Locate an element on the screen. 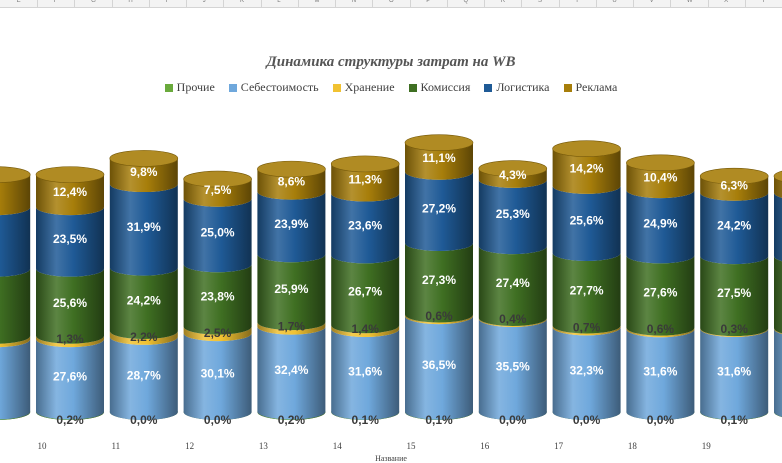 Image resolution: width=782 pixels, height=463 pixels. data-label: 2,2% is located at coordinates (144, 337).